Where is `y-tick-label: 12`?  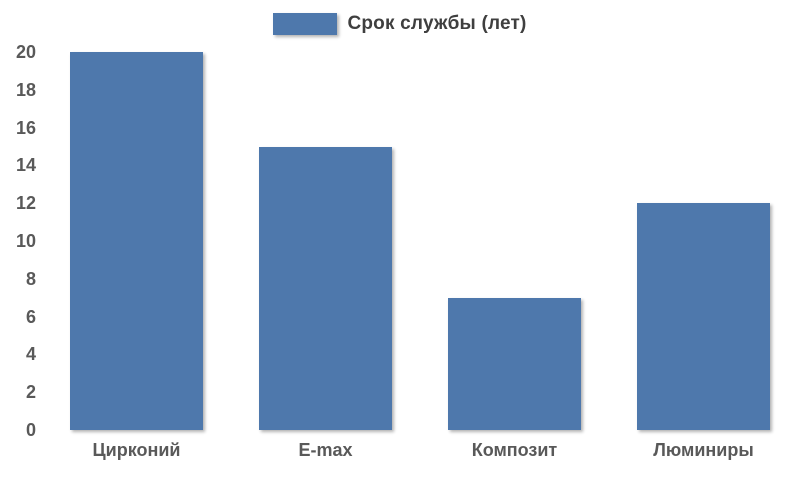
y-tick-label: 12 is located at coordinates (25, 203).